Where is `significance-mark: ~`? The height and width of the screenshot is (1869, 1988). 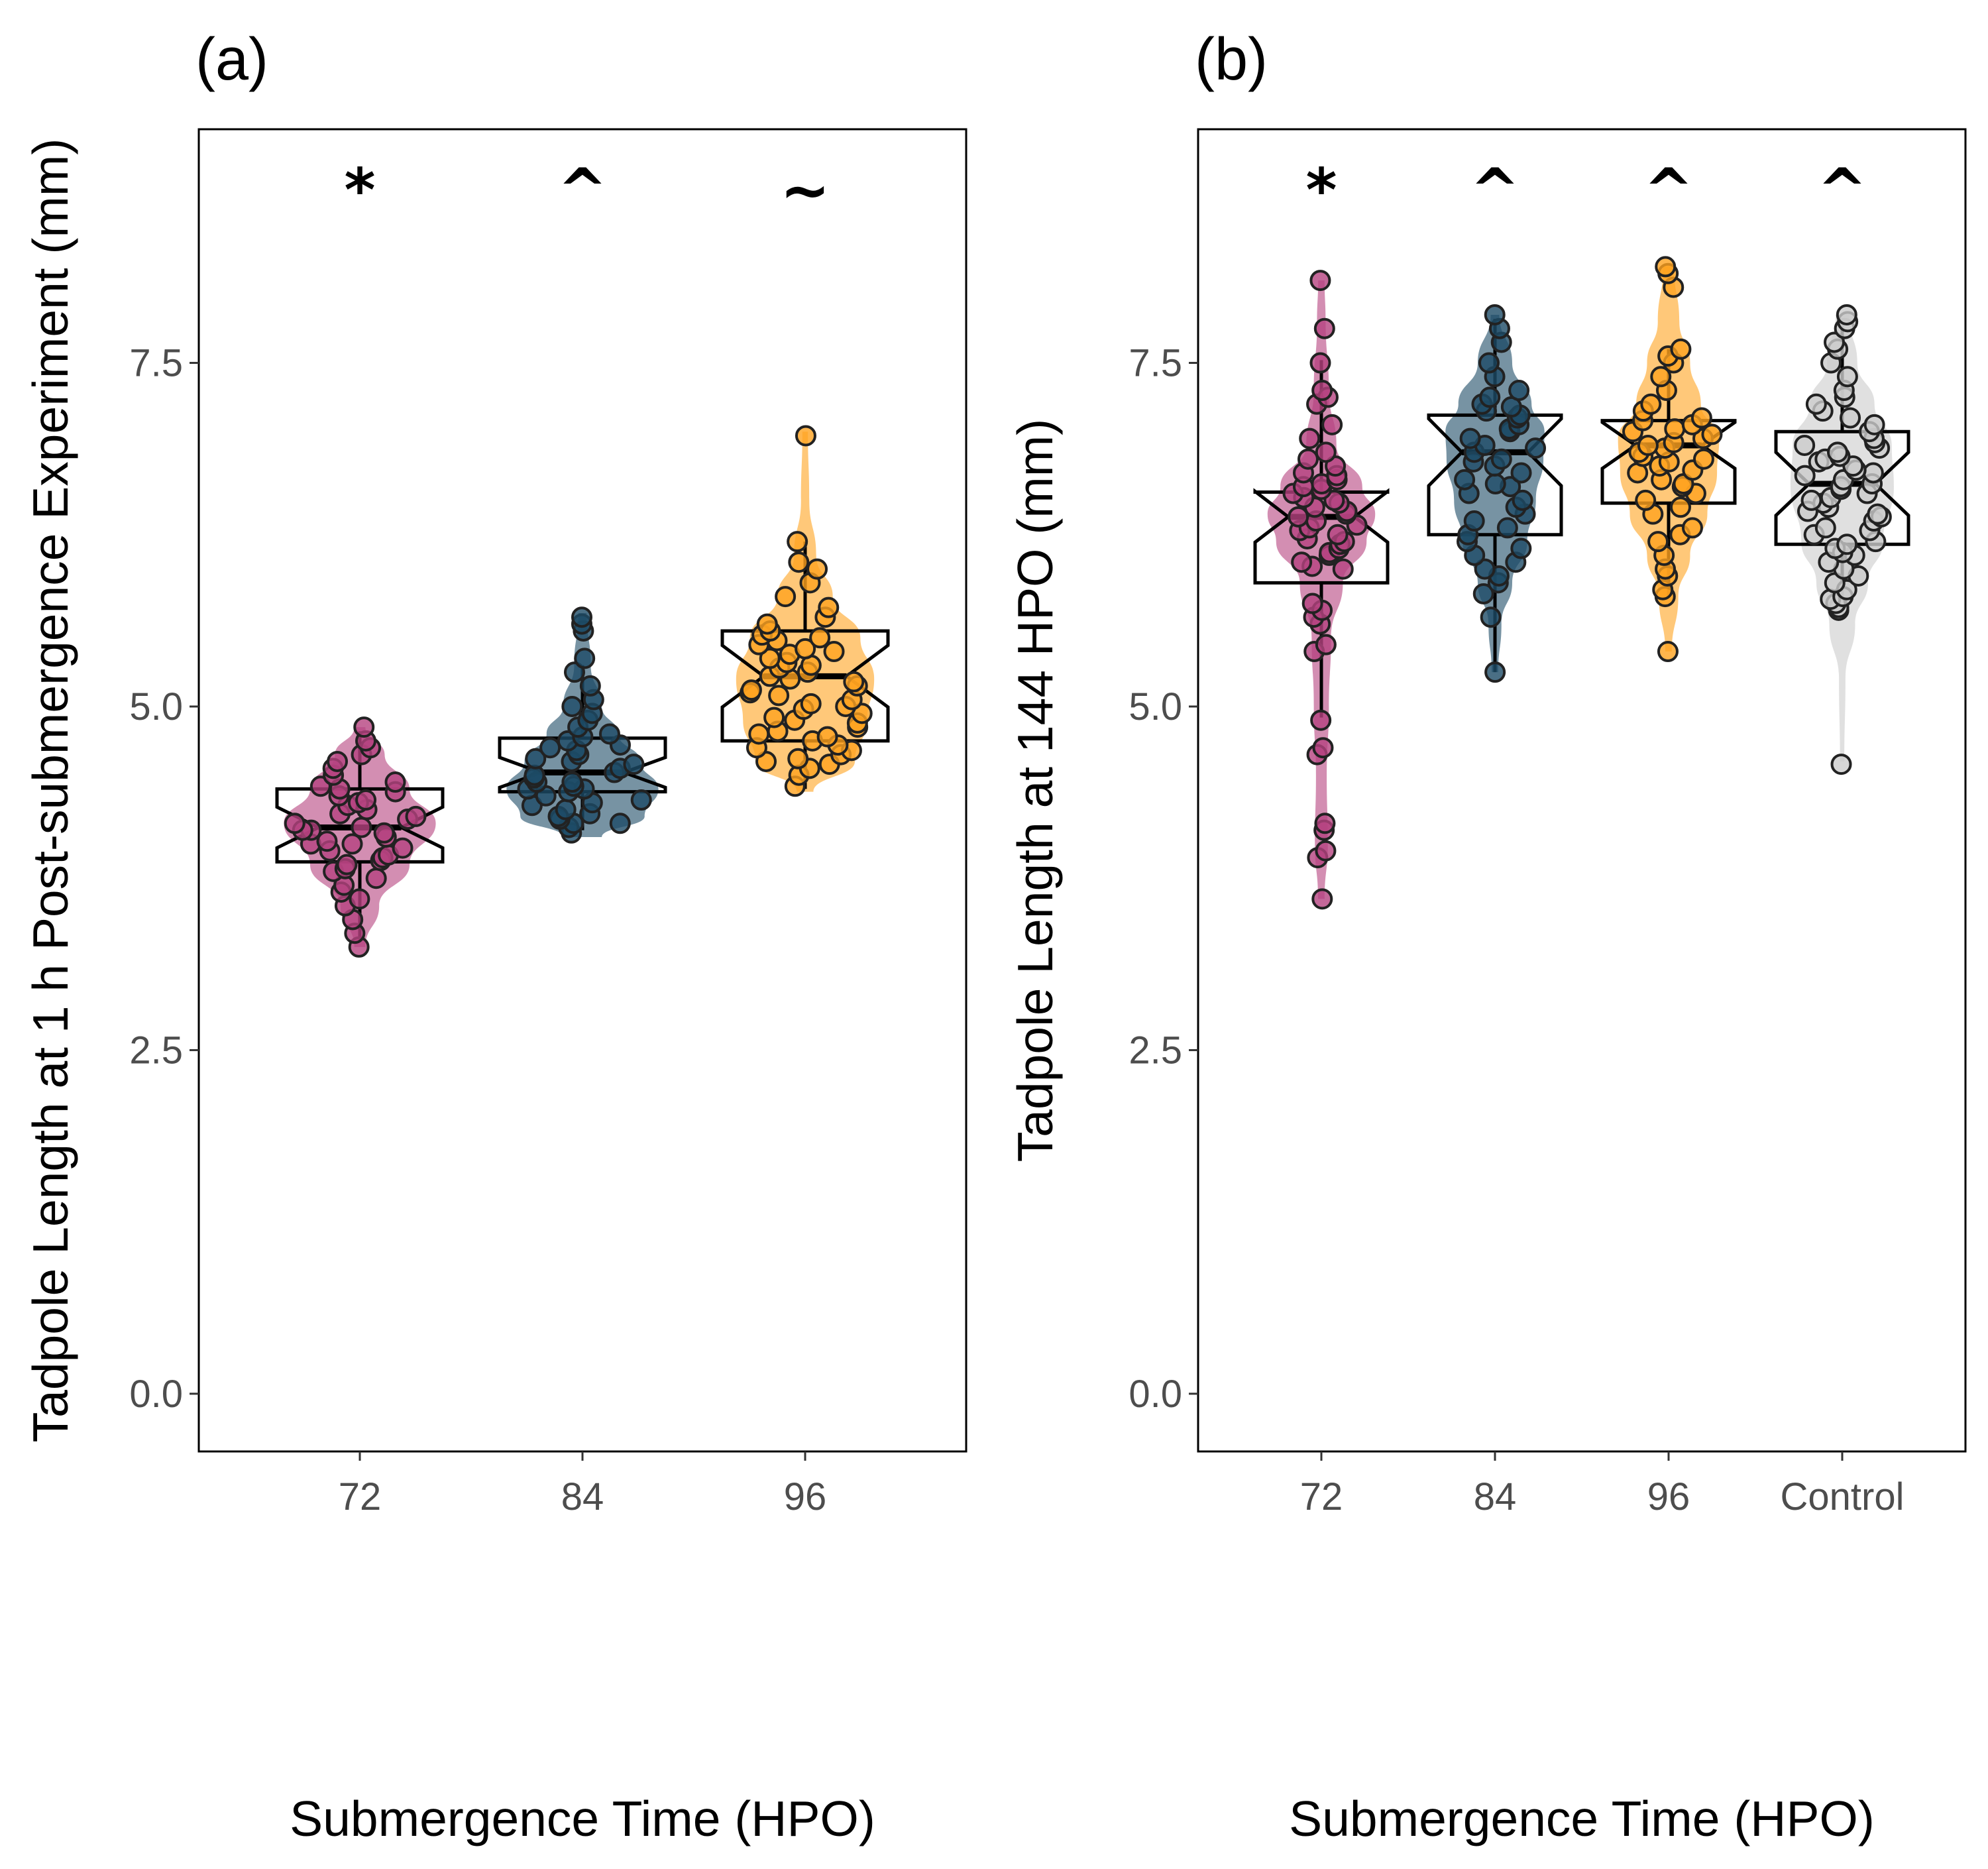
significance-mark: ~ is located at coordinates (805, 191).